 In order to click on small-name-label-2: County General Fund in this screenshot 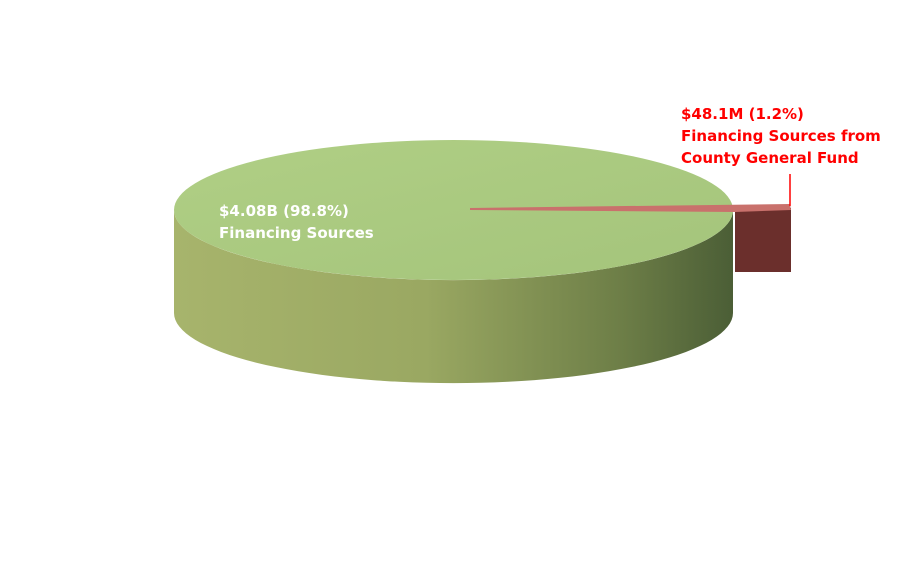, I will do `click(770, 158)`.